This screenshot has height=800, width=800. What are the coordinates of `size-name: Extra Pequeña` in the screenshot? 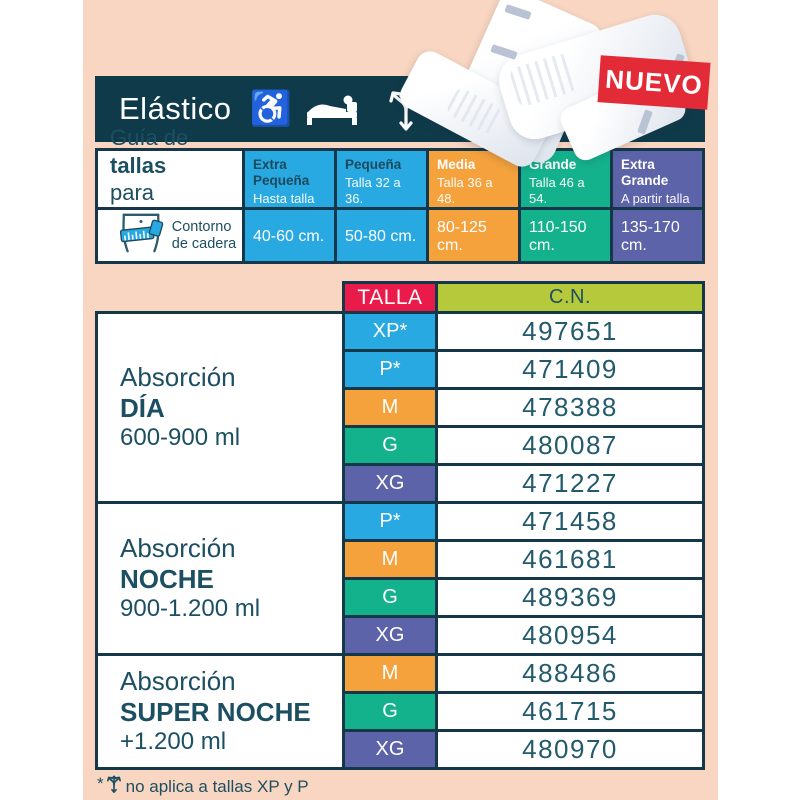 It's located at (281, 173).